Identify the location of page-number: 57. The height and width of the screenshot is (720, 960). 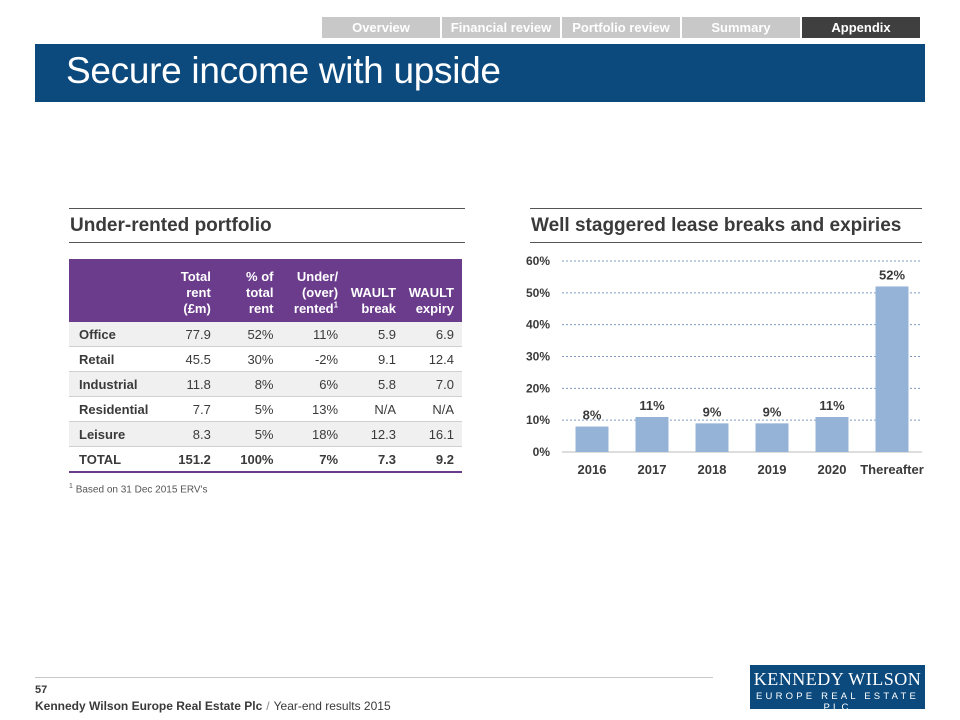
(41, 690).